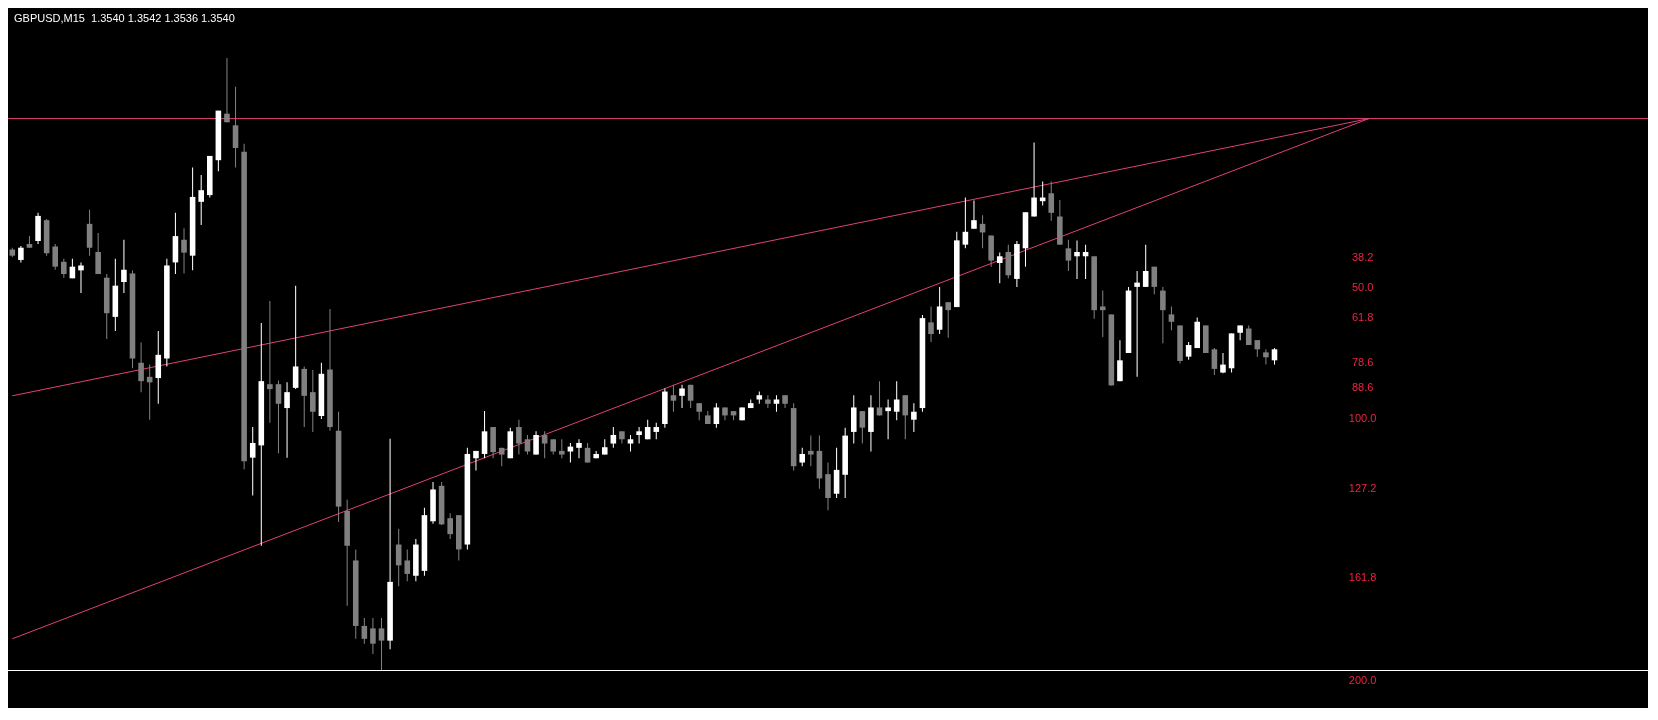 This screenshot has width=1658, height=720. What do you see at coordinates (1362, 679) in the screenshot?
I see `text: 200.0` at bounding box center [1362, 679].